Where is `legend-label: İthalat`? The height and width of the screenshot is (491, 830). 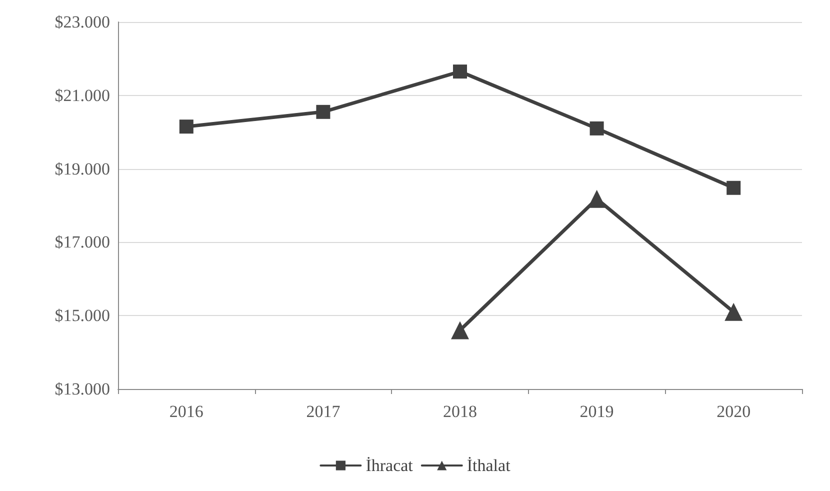
legend-label: İthalat is located at coordinates (488, 465).